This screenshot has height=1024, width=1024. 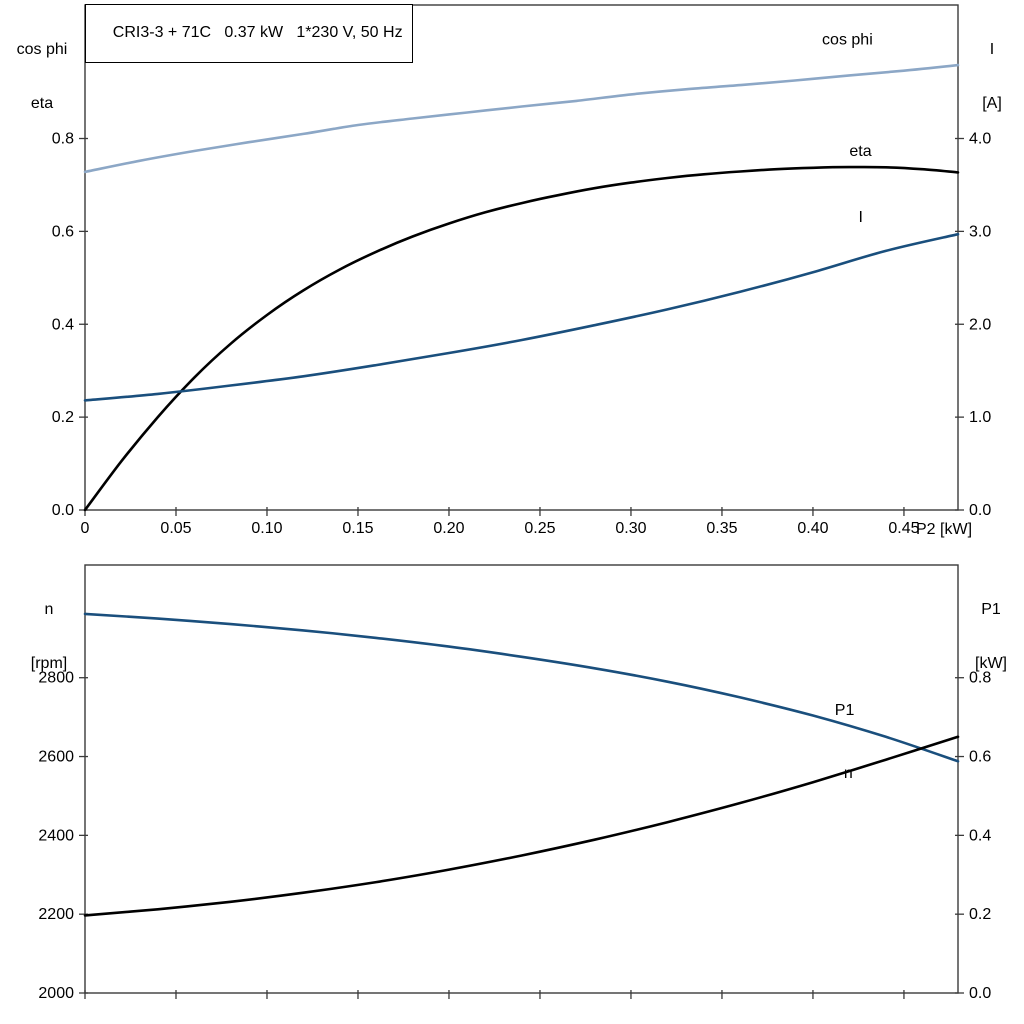 I want to click on chart-title-box: CRI3-3 + 71C 0.37 kW 1*230 V, 50 Hz, so click(x=249, y=33).